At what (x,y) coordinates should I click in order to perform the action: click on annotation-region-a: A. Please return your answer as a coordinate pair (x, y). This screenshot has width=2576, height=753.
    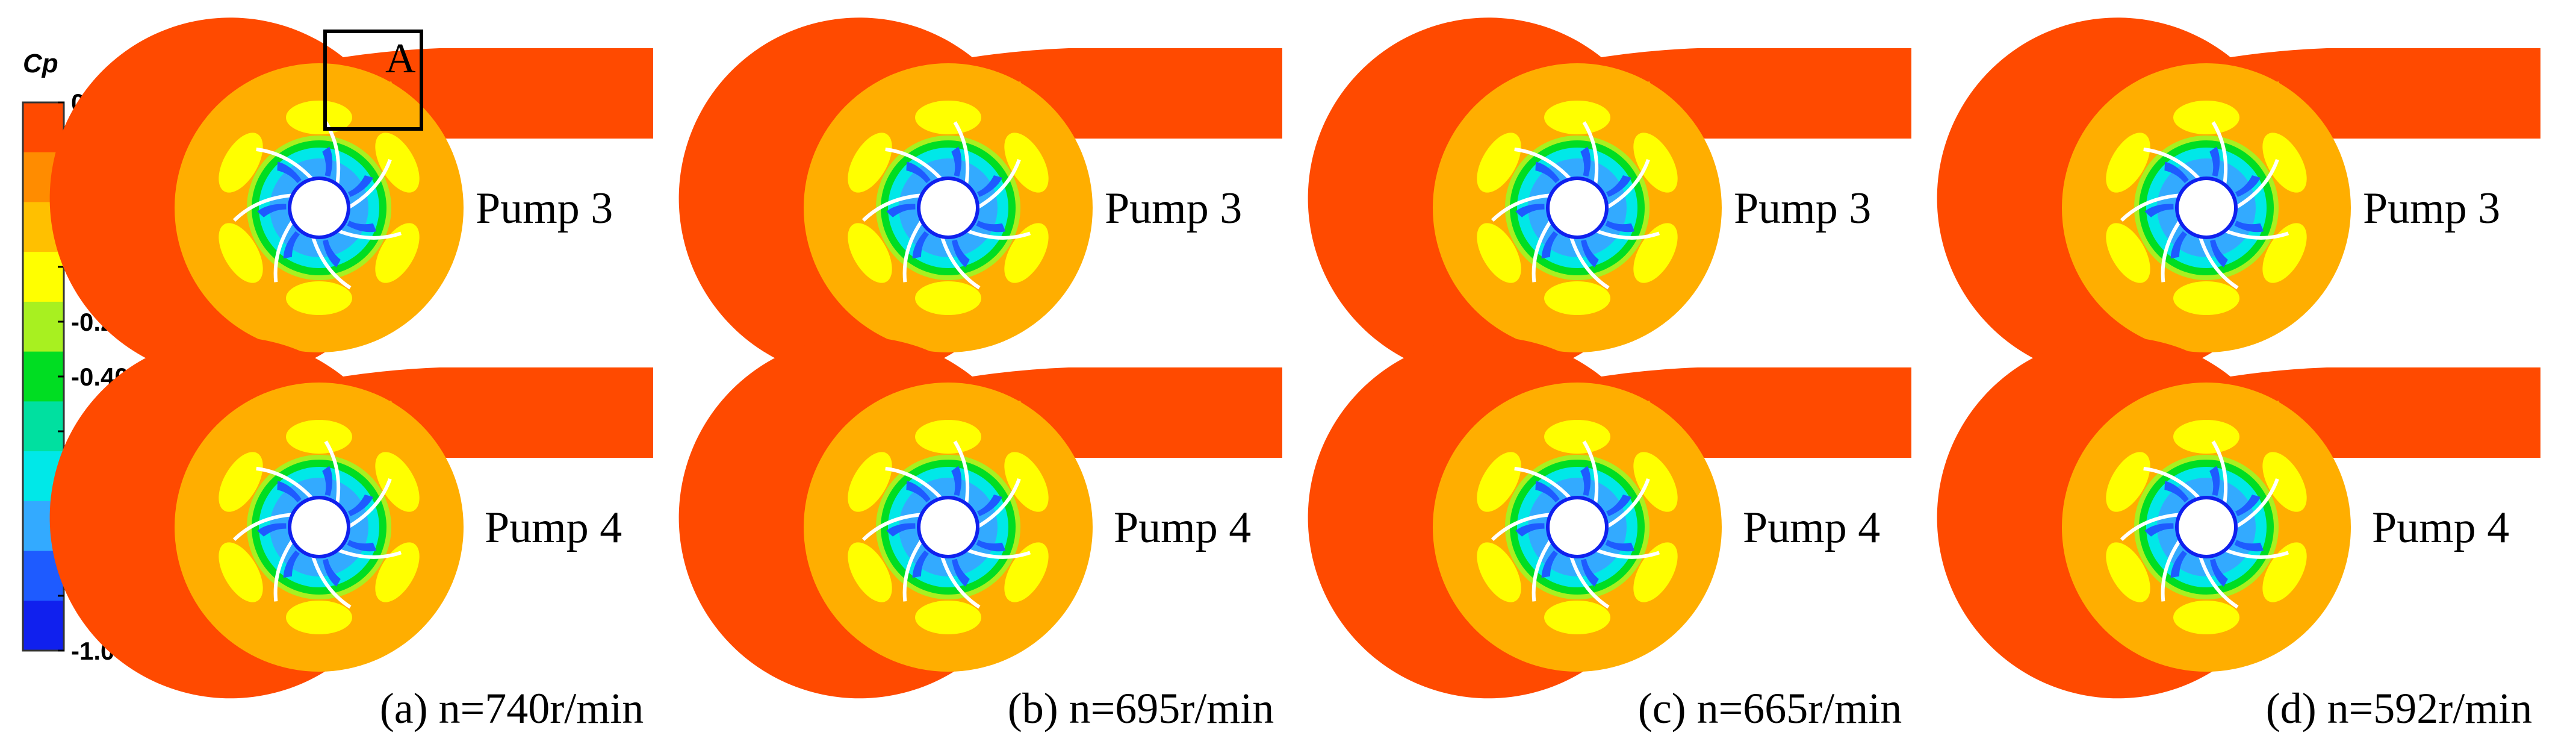
    Looking at the image, I should click on (373, 80).